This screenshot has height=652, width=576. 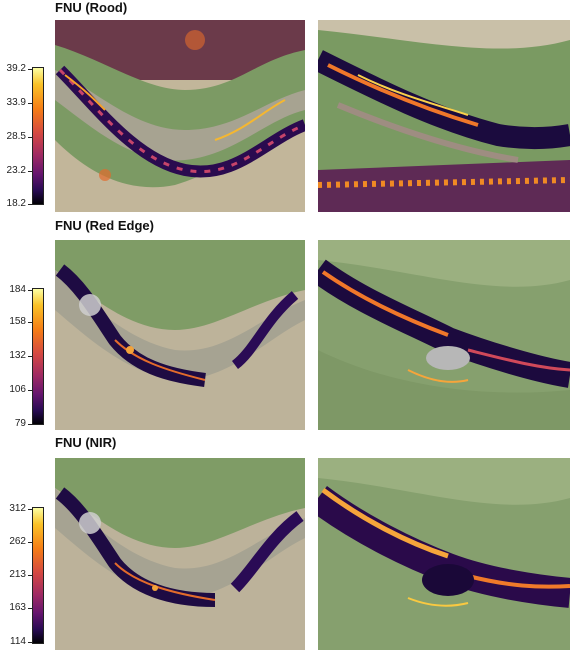 I want to click on colorbar-nir, so click(x=38, y=575).